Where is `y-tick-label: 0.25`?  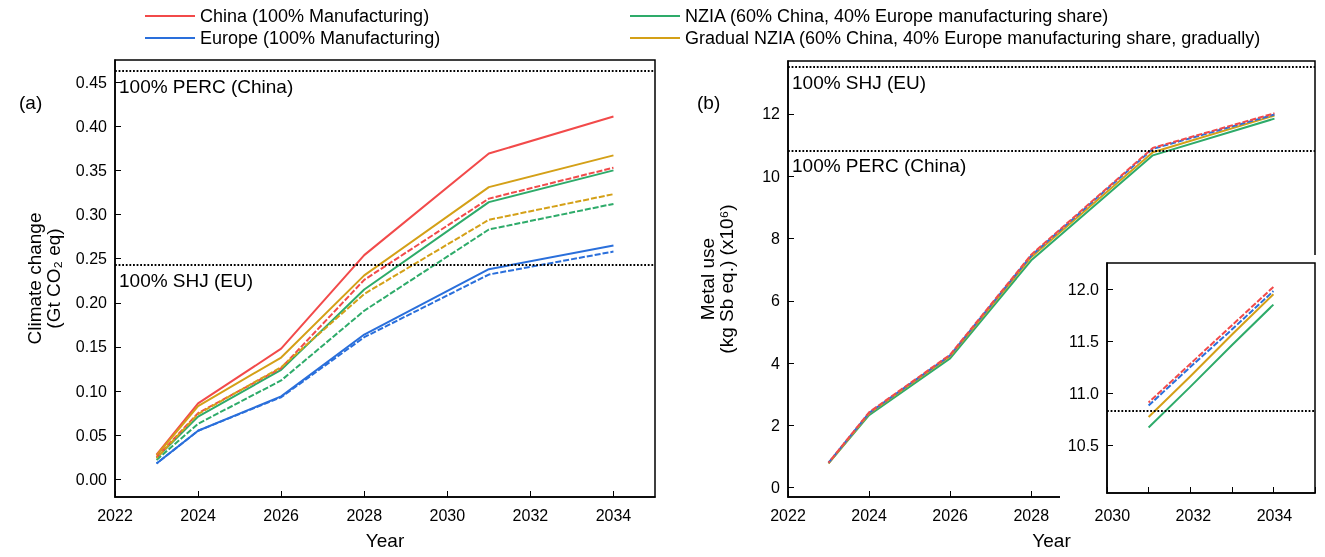
y-tick-label: 0.25 is located at coordinates (91, 259).